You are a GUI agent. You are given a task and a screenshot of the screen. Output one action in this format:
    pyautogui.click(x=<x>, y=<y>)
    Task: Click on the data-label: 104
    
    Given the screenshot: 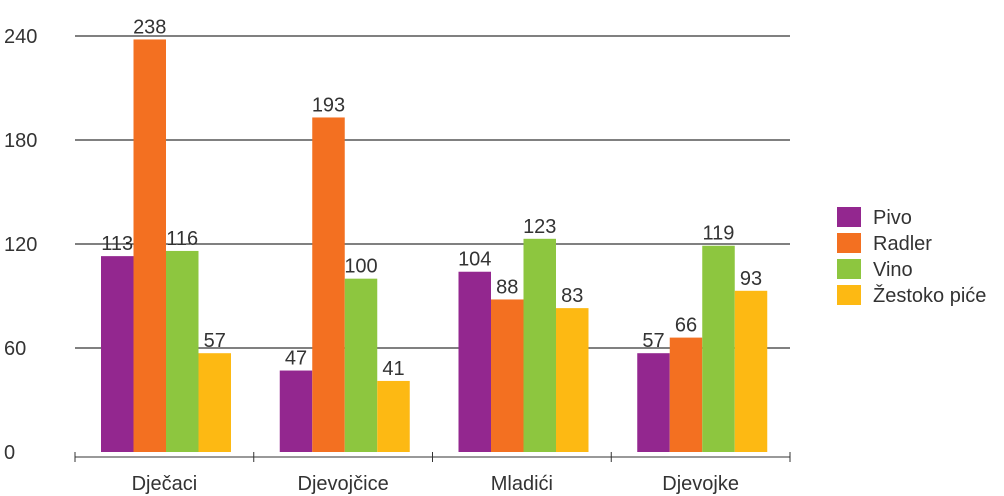 What is the action you would take?
    pyautogui.click(x=474, y=260)
    